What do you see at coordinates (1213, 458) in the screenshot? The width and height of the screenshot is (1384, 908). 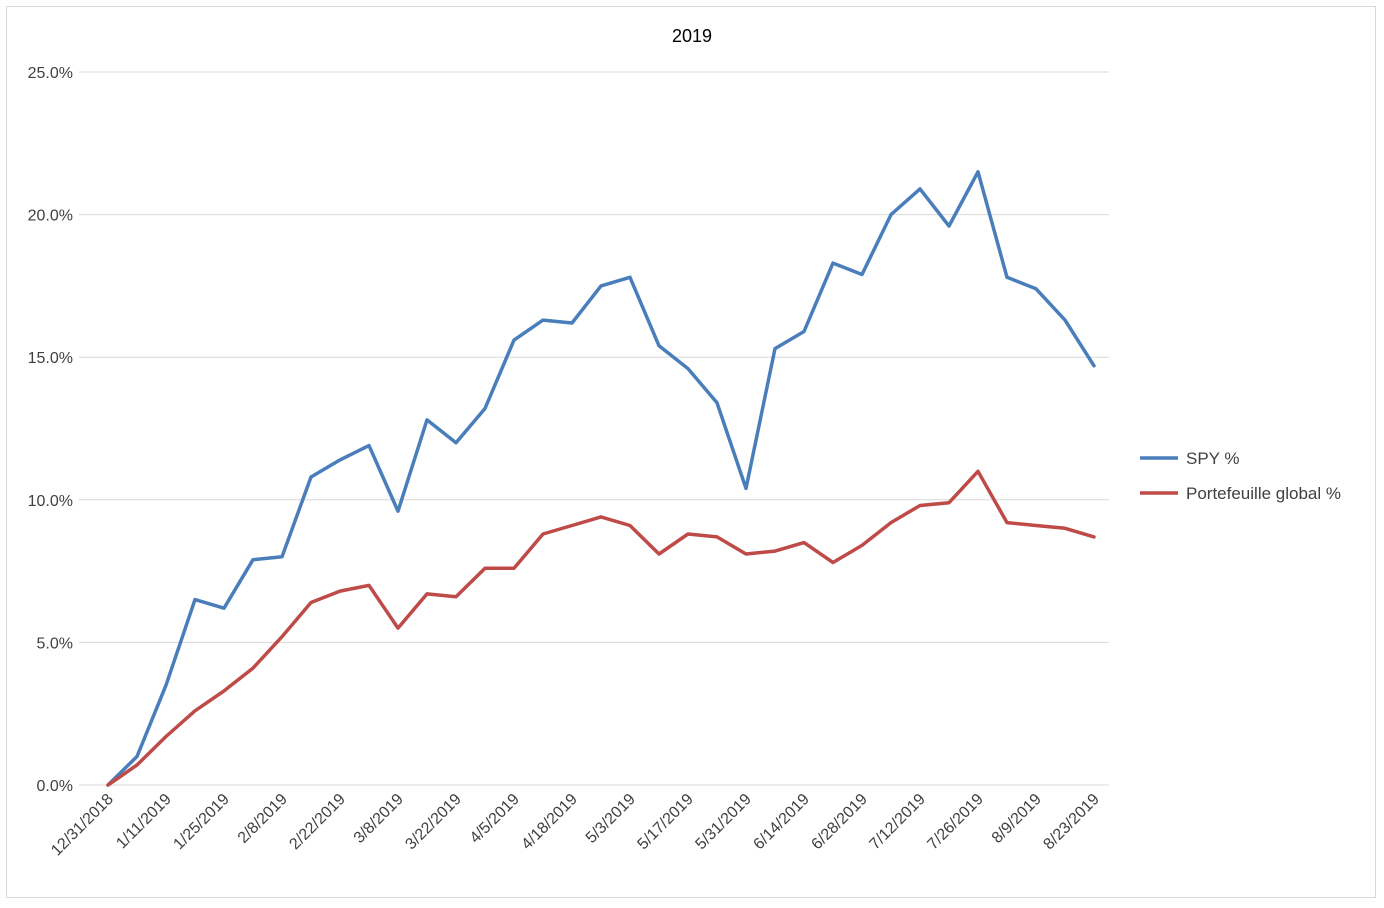 I see `legend-label: SPY %` at bounding box center [1213, 458].